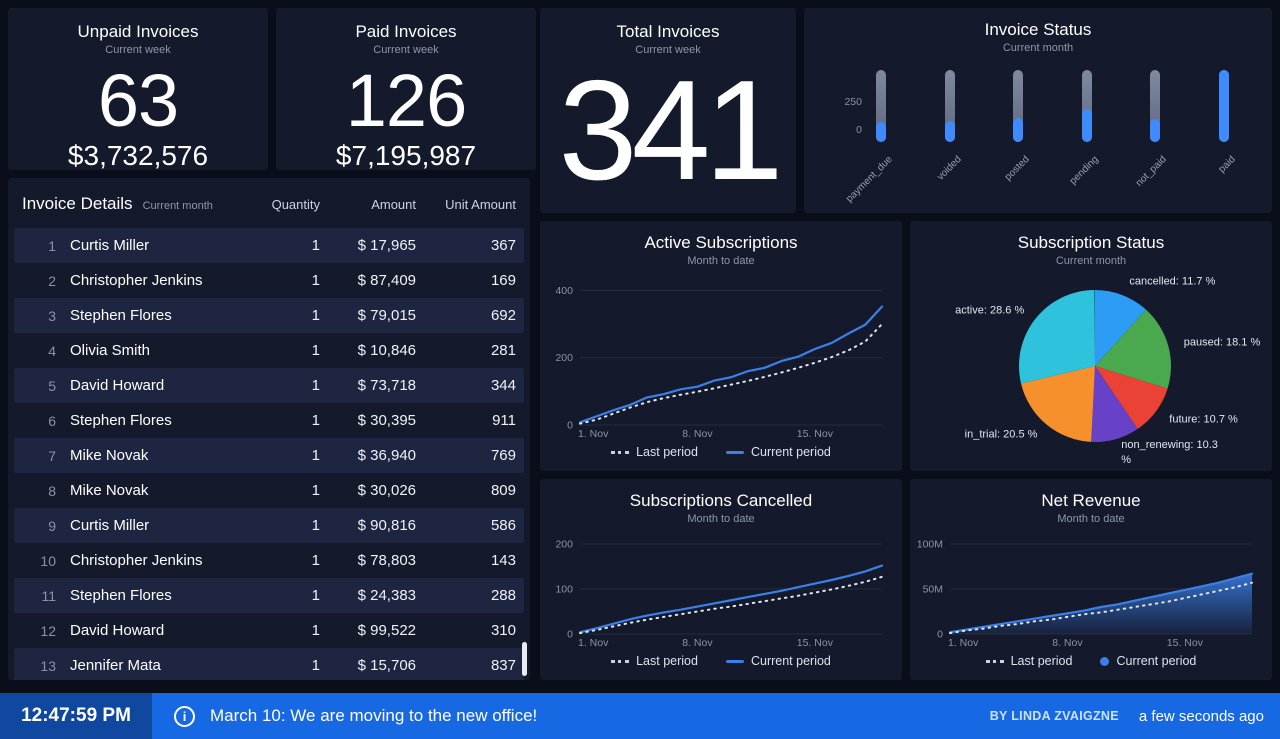  What do you see at coordinates (503, 490) in the screenshot?
I see `cell-unit-amount: 809` at bounding box center [503, 490].